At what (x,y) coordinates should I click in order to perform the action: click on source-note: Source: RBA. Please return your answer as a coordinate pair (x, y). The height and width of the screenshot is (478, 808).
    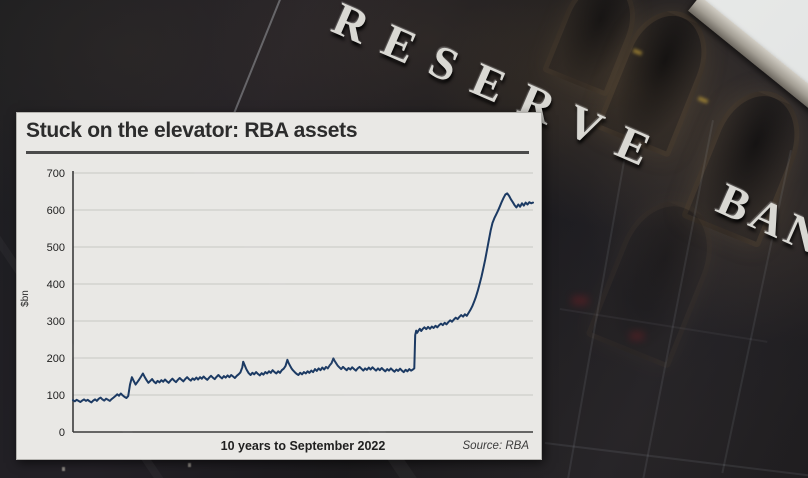
    Looking at the image, I should click on (495, 446).